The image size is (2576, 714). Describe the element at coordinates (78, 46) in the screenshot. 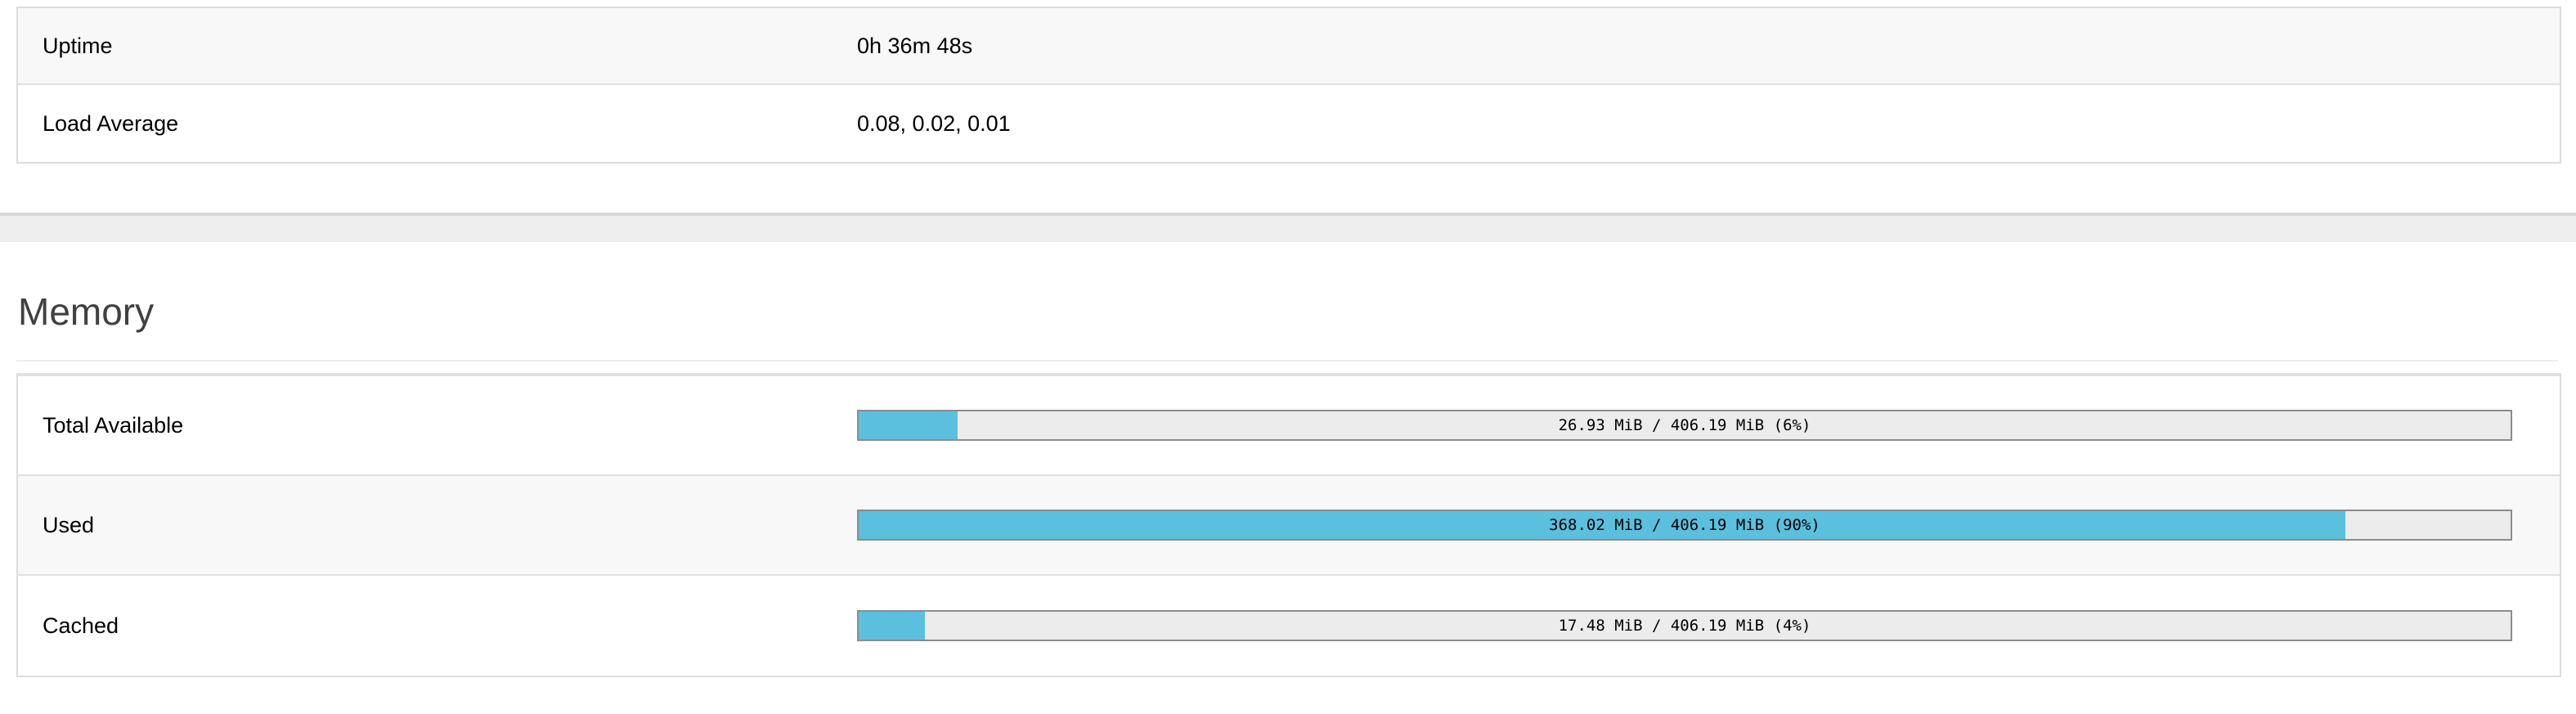

I see `uptime-label: Uptime` at that location.